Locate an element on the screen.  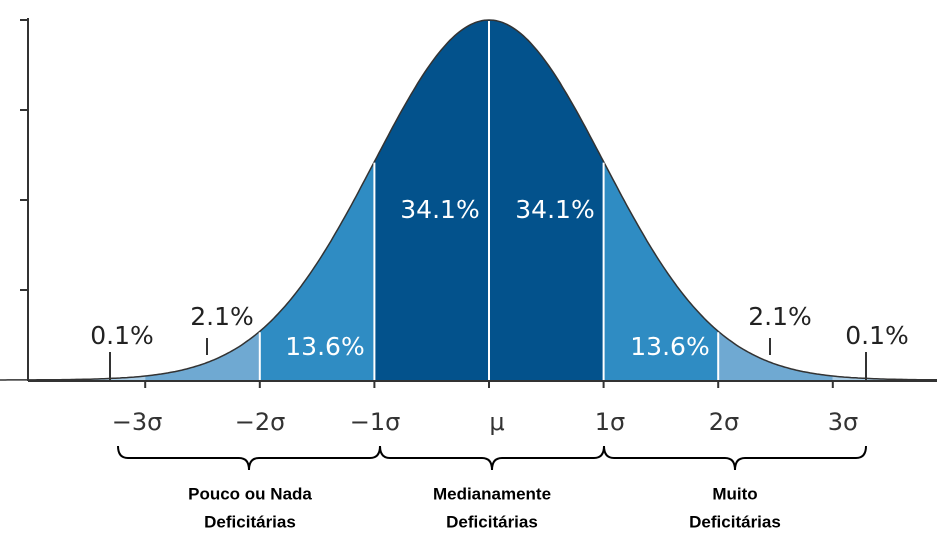
x-axis-label: −1σ is located at coordinates (375, 422).